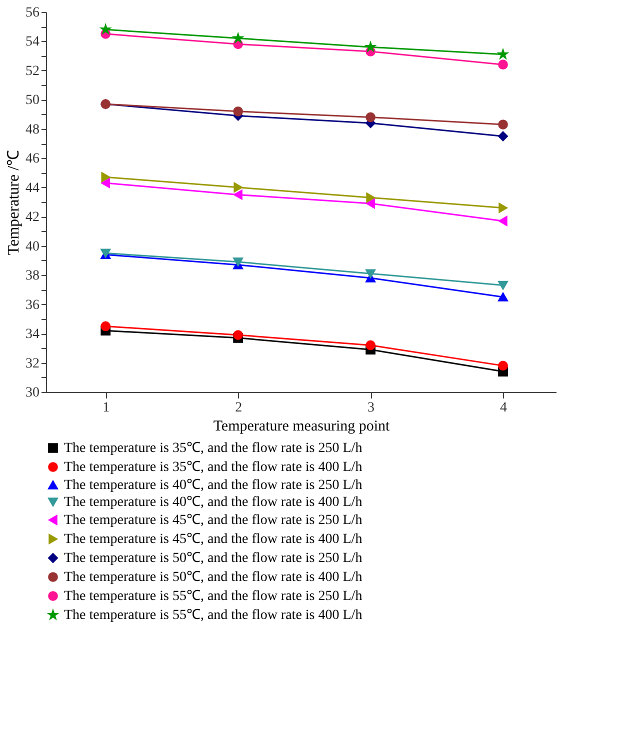 This screenshot has width=626, height=729. Describe the element at coordinates (213, 596) in the screenshot. I see `legend-label: The temperature is 55℃, and the flow rate is 250 L/h` at that location.